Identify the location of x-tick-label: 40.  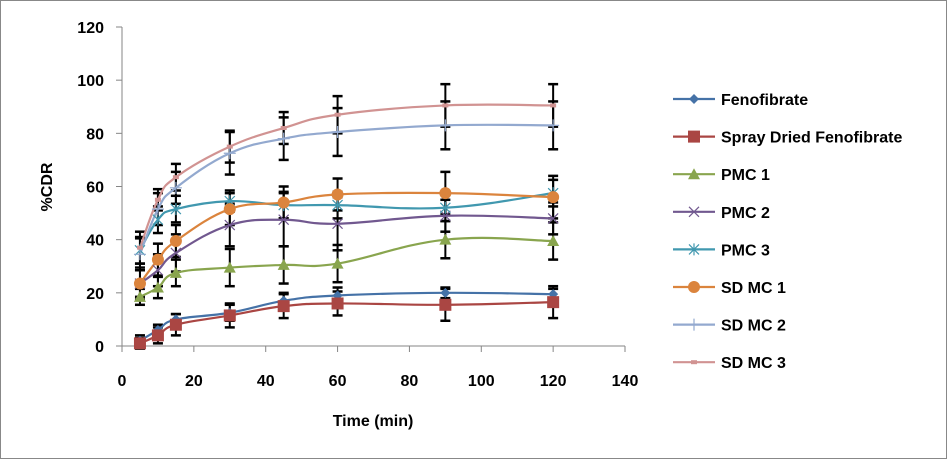
(266, 381).